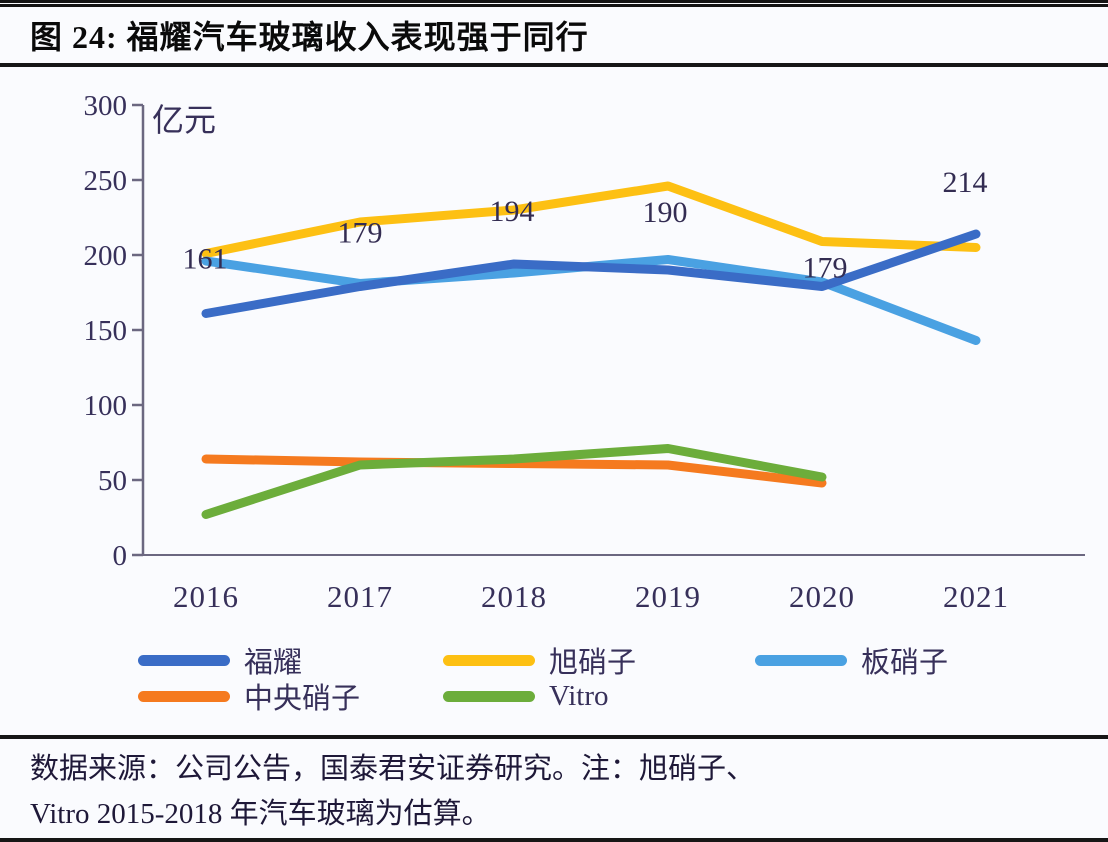  What do you see at coordinates (489, 696) in the screenshot?
I see `legend-swatch-vitro` at bounding box center [489, 696].